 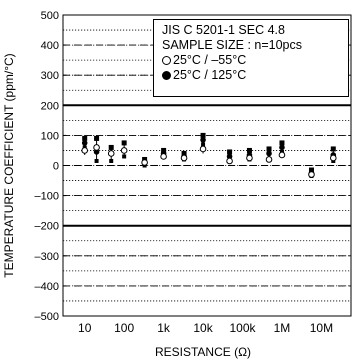 I want to click on legend-label-open: 25°C / –55°C, so click(x=210, y=60).